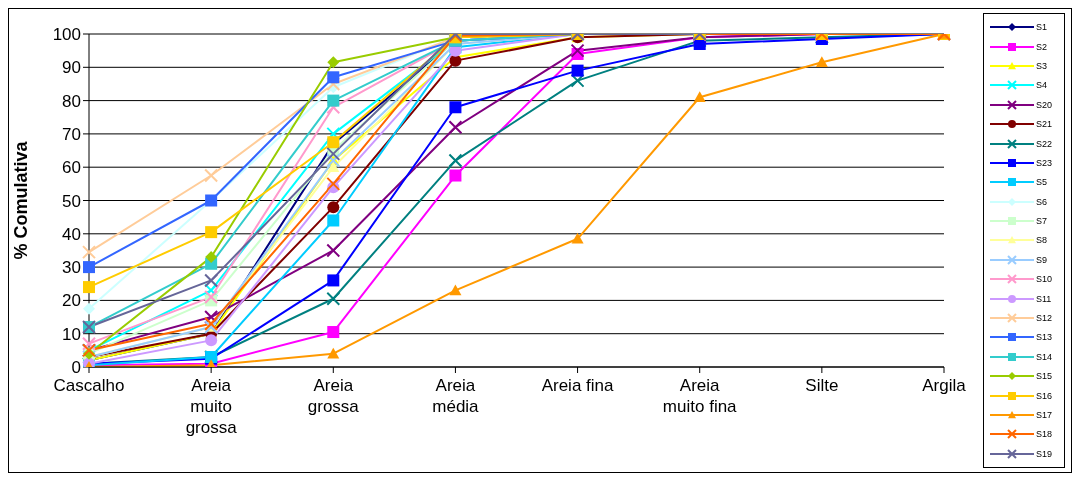 This screenshot has height=481, width=1080. I want to click on x-tick-label: Areia fina, so click(578, 385).